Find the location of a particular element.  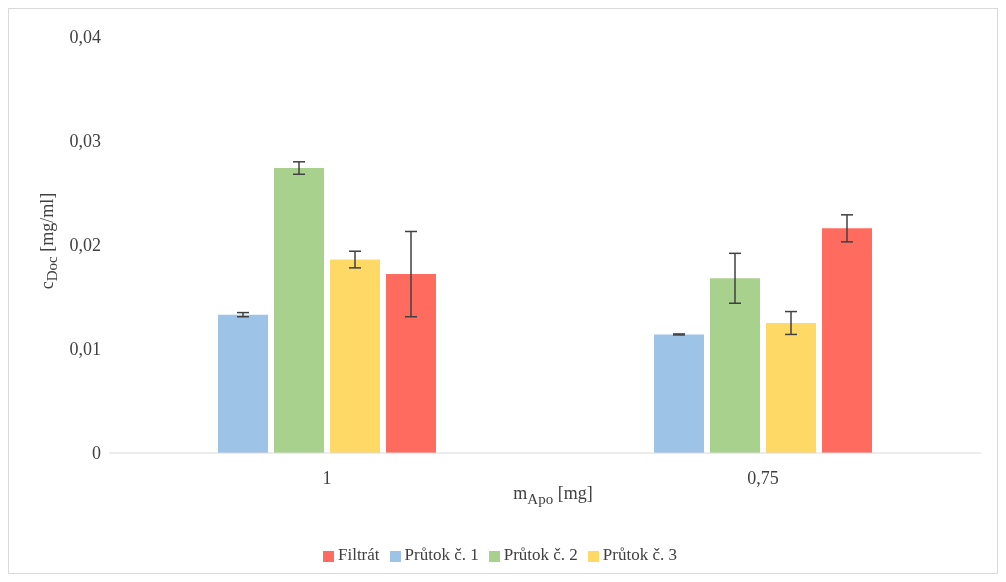

x-tick-label: 0,75 is located at coordinates (763, 477).